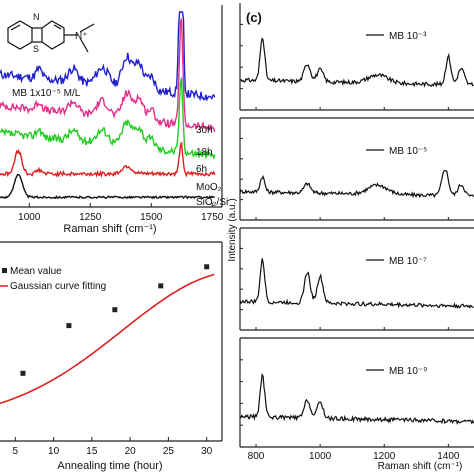  What do you see at coordinates (169, 451) in the screenshot?
I see `panel-b-x-tick-label: 25` at bounding box center [169, 451].